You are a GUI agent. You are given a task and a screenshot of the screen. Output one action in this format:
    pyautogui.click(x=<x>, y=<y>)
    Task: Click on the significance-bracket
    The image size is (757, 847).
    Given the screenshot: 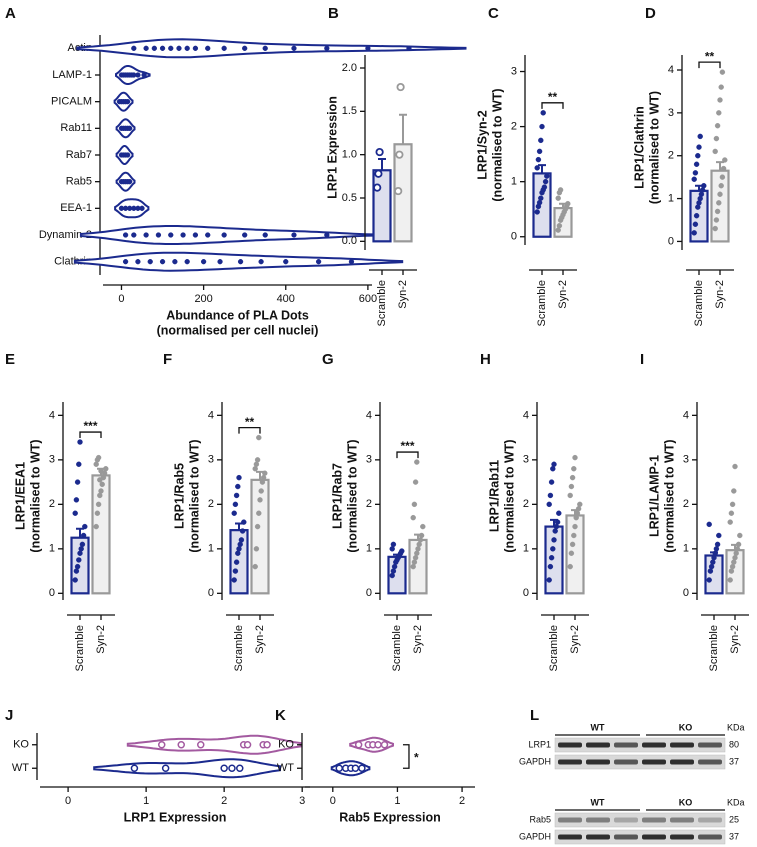 What is the action you would take?
    pyautogui.click(x=249, y=430)
    